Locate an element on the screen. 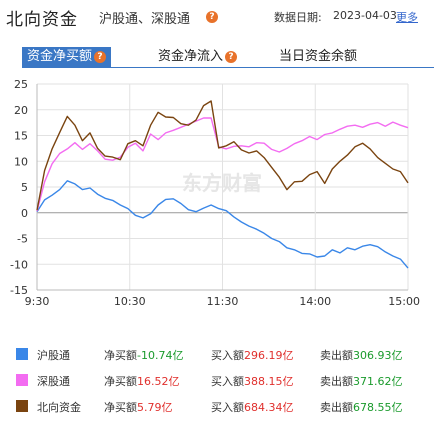  y-tick-label: 20 is located at coordinates (21, 110).